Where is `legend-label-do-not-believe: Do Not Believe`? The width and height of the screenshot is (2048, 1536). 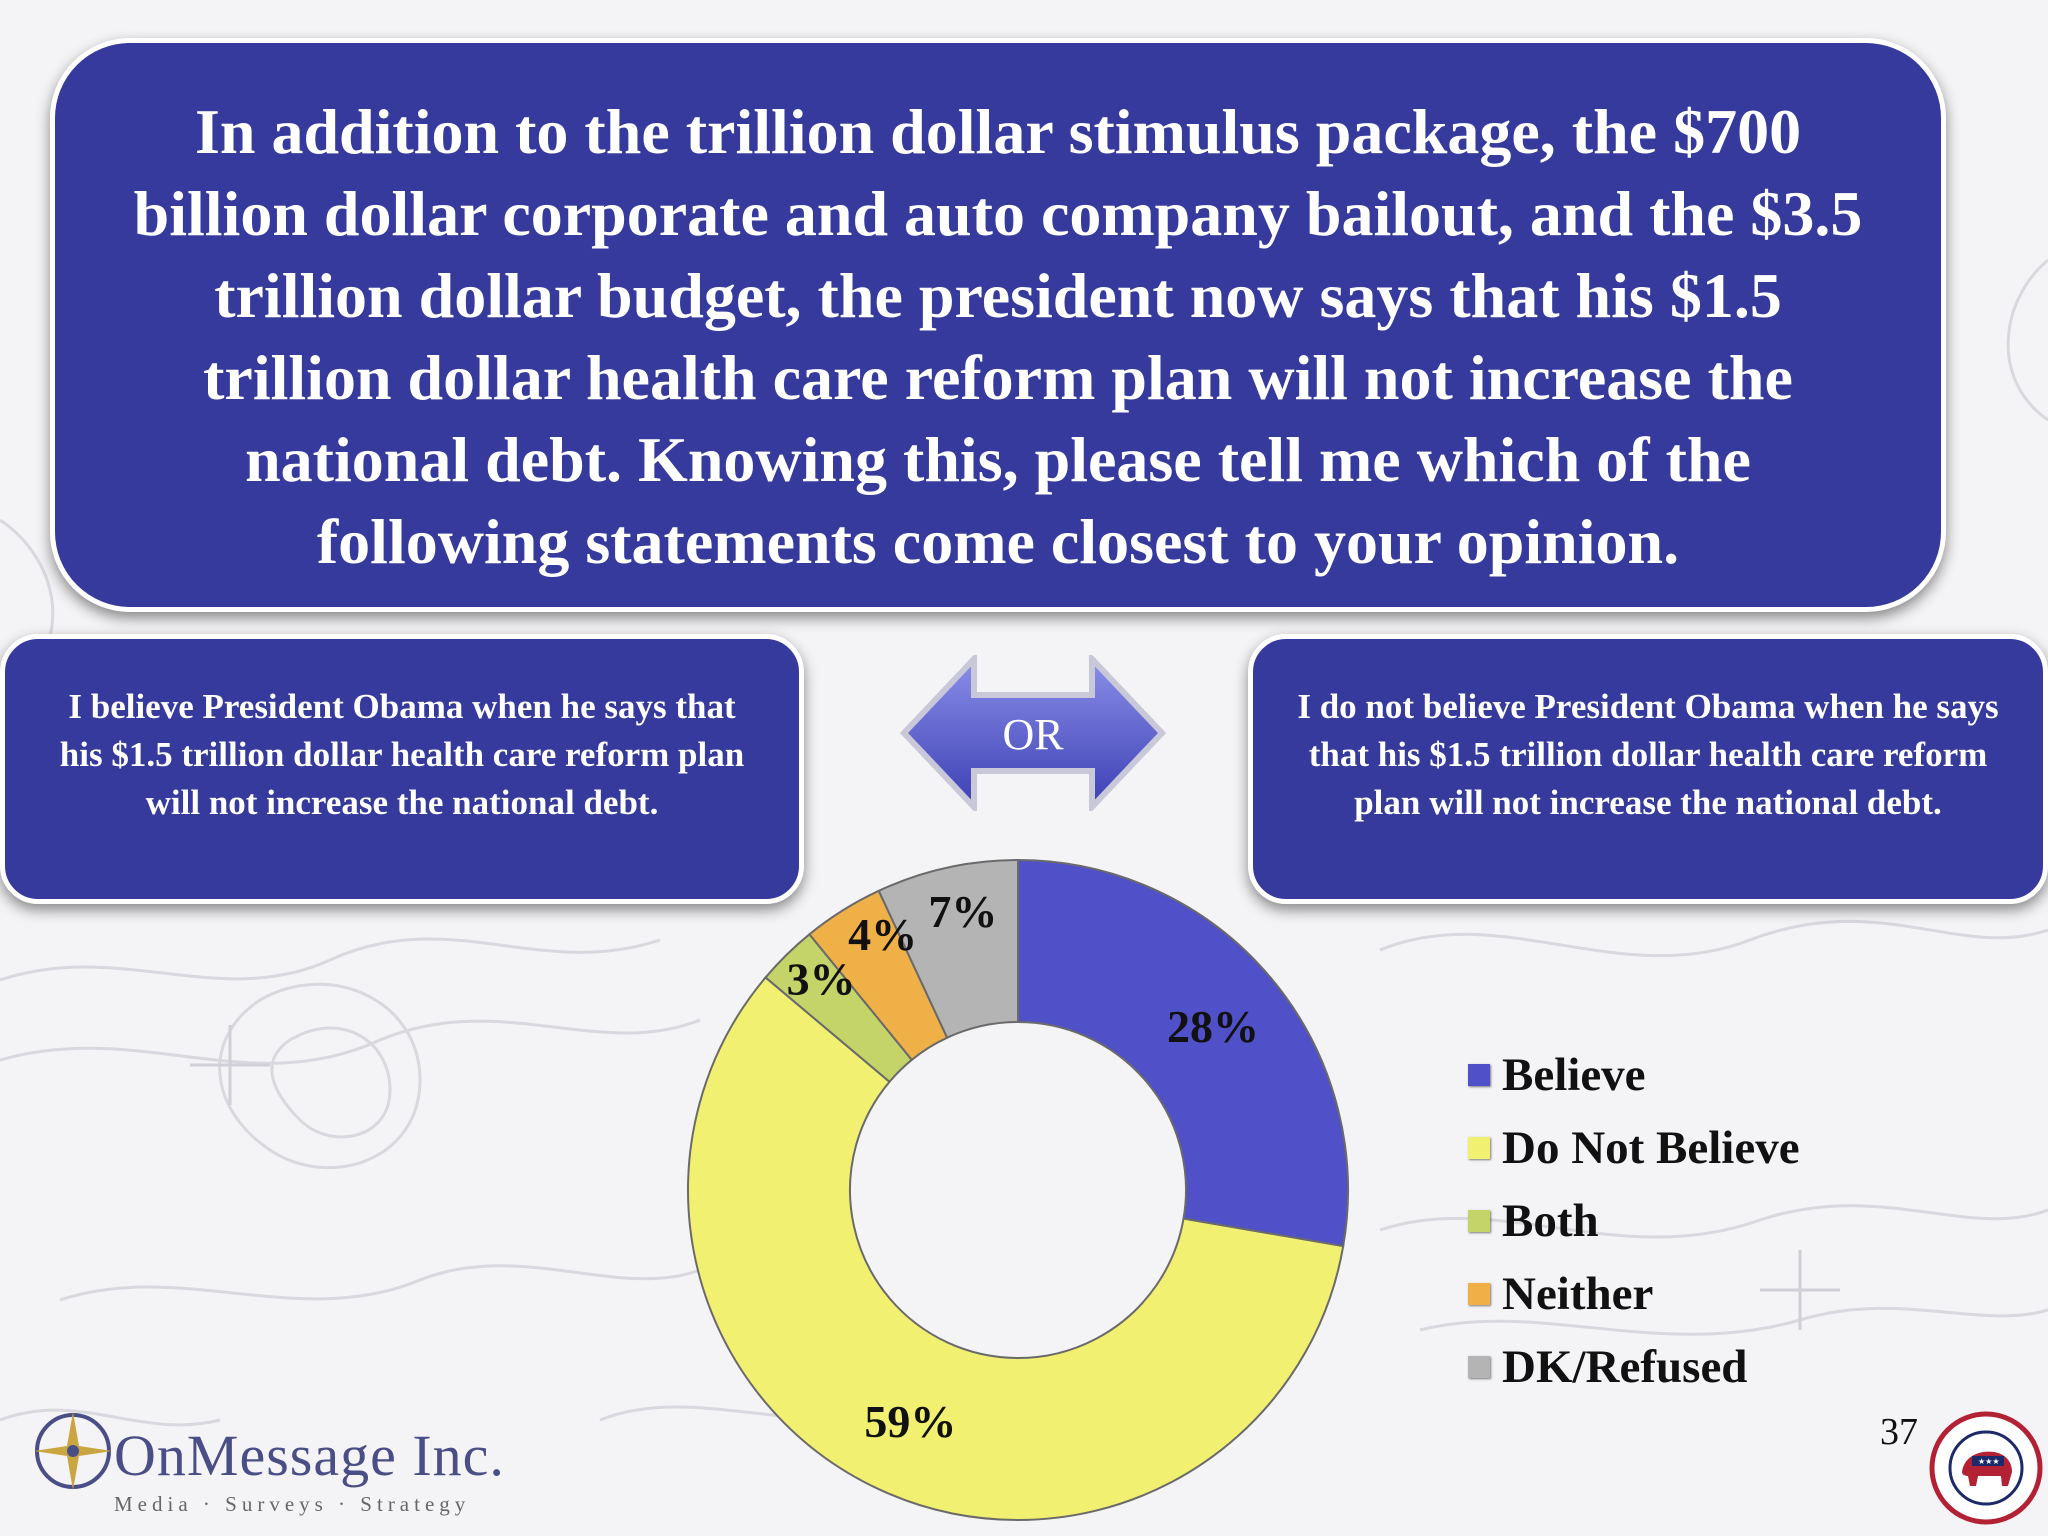 legend-label-do-not-believe: Do Not Believe is located at coordinates (1651, 1148).